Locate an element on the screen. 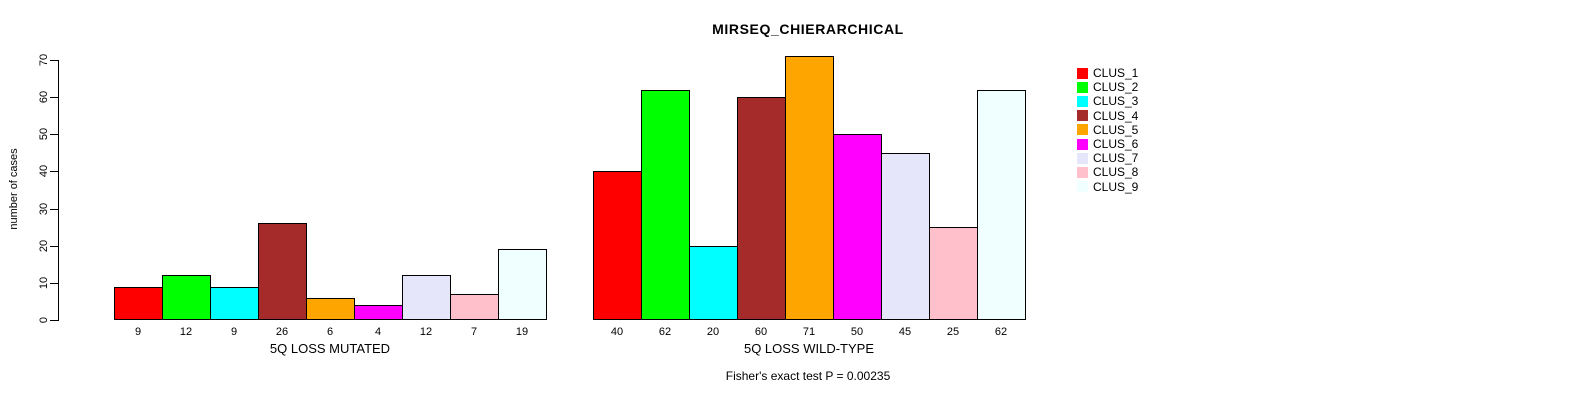  bar-value-label: 4 is located at coordinates (378, 332).